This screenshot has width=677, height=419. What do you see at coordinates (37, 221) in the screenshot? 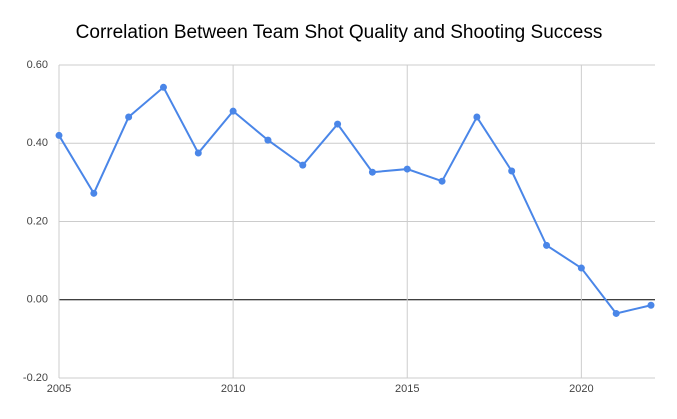
I see `y-tick-label: 0.20` at bounding box center [37, 221].